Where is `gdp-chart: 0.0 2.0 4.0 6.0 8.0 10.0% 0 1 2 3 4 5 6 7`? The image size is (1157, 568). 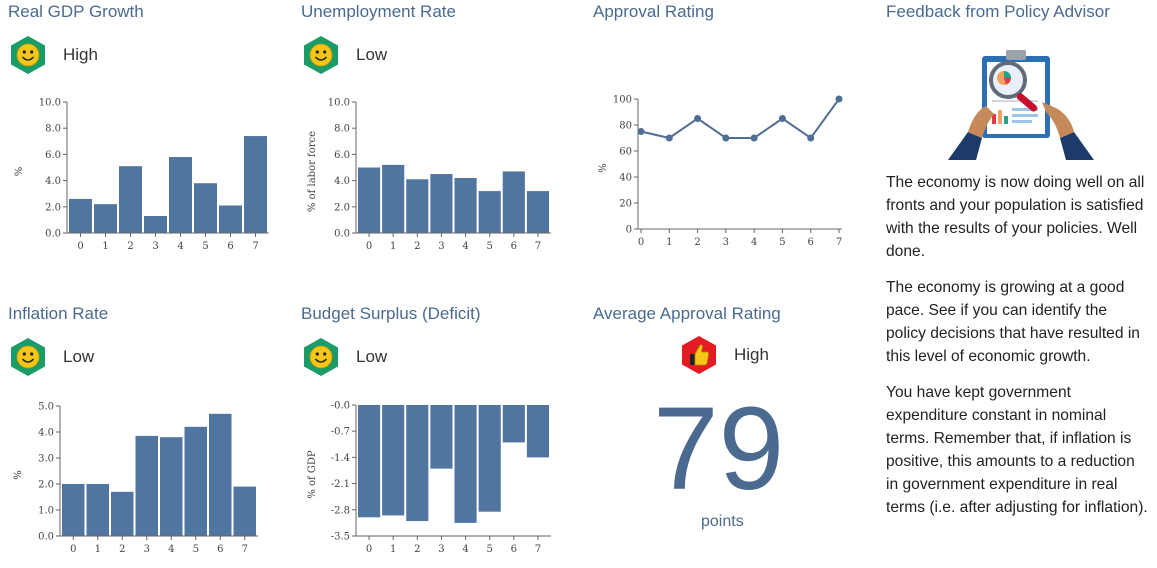 gdp-chart: 0.0 2.0 4.0 6.0 8.0 10.0% 0 1 2 3 4 5 6 7 is located at coordinates (141, 175).